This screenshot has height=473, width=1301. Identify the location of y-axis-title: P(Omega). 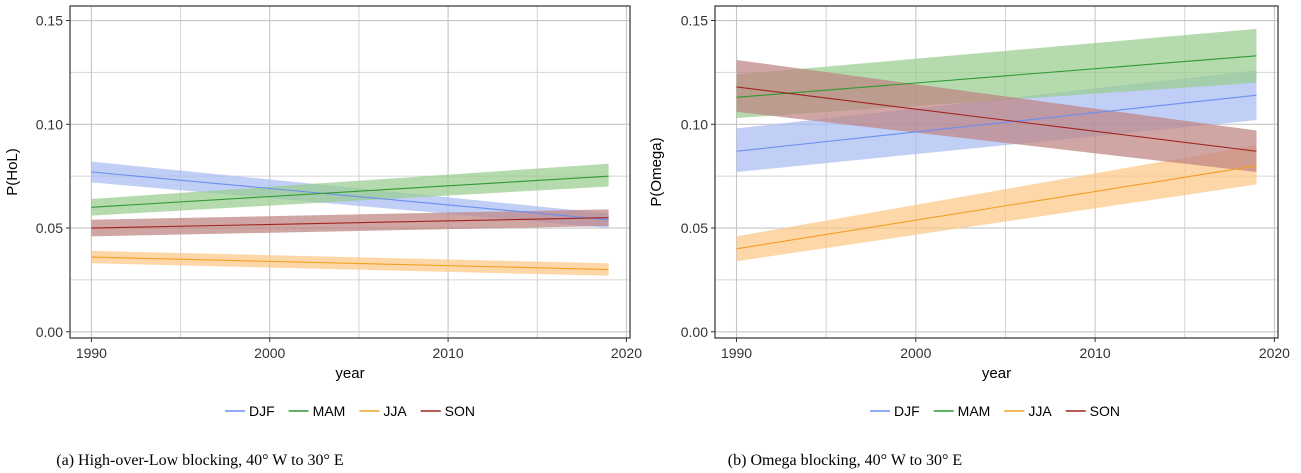
(656, 171).